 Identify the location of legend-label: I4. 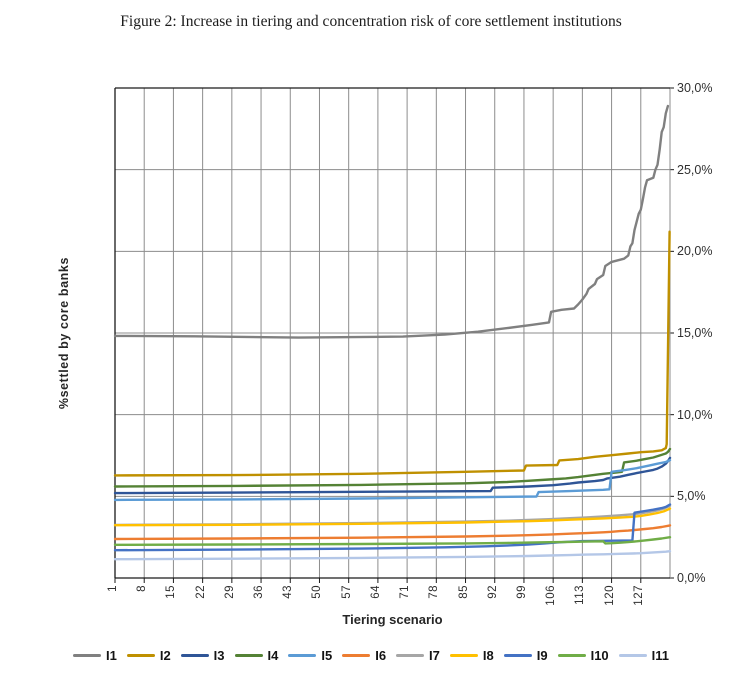
(273, 655).